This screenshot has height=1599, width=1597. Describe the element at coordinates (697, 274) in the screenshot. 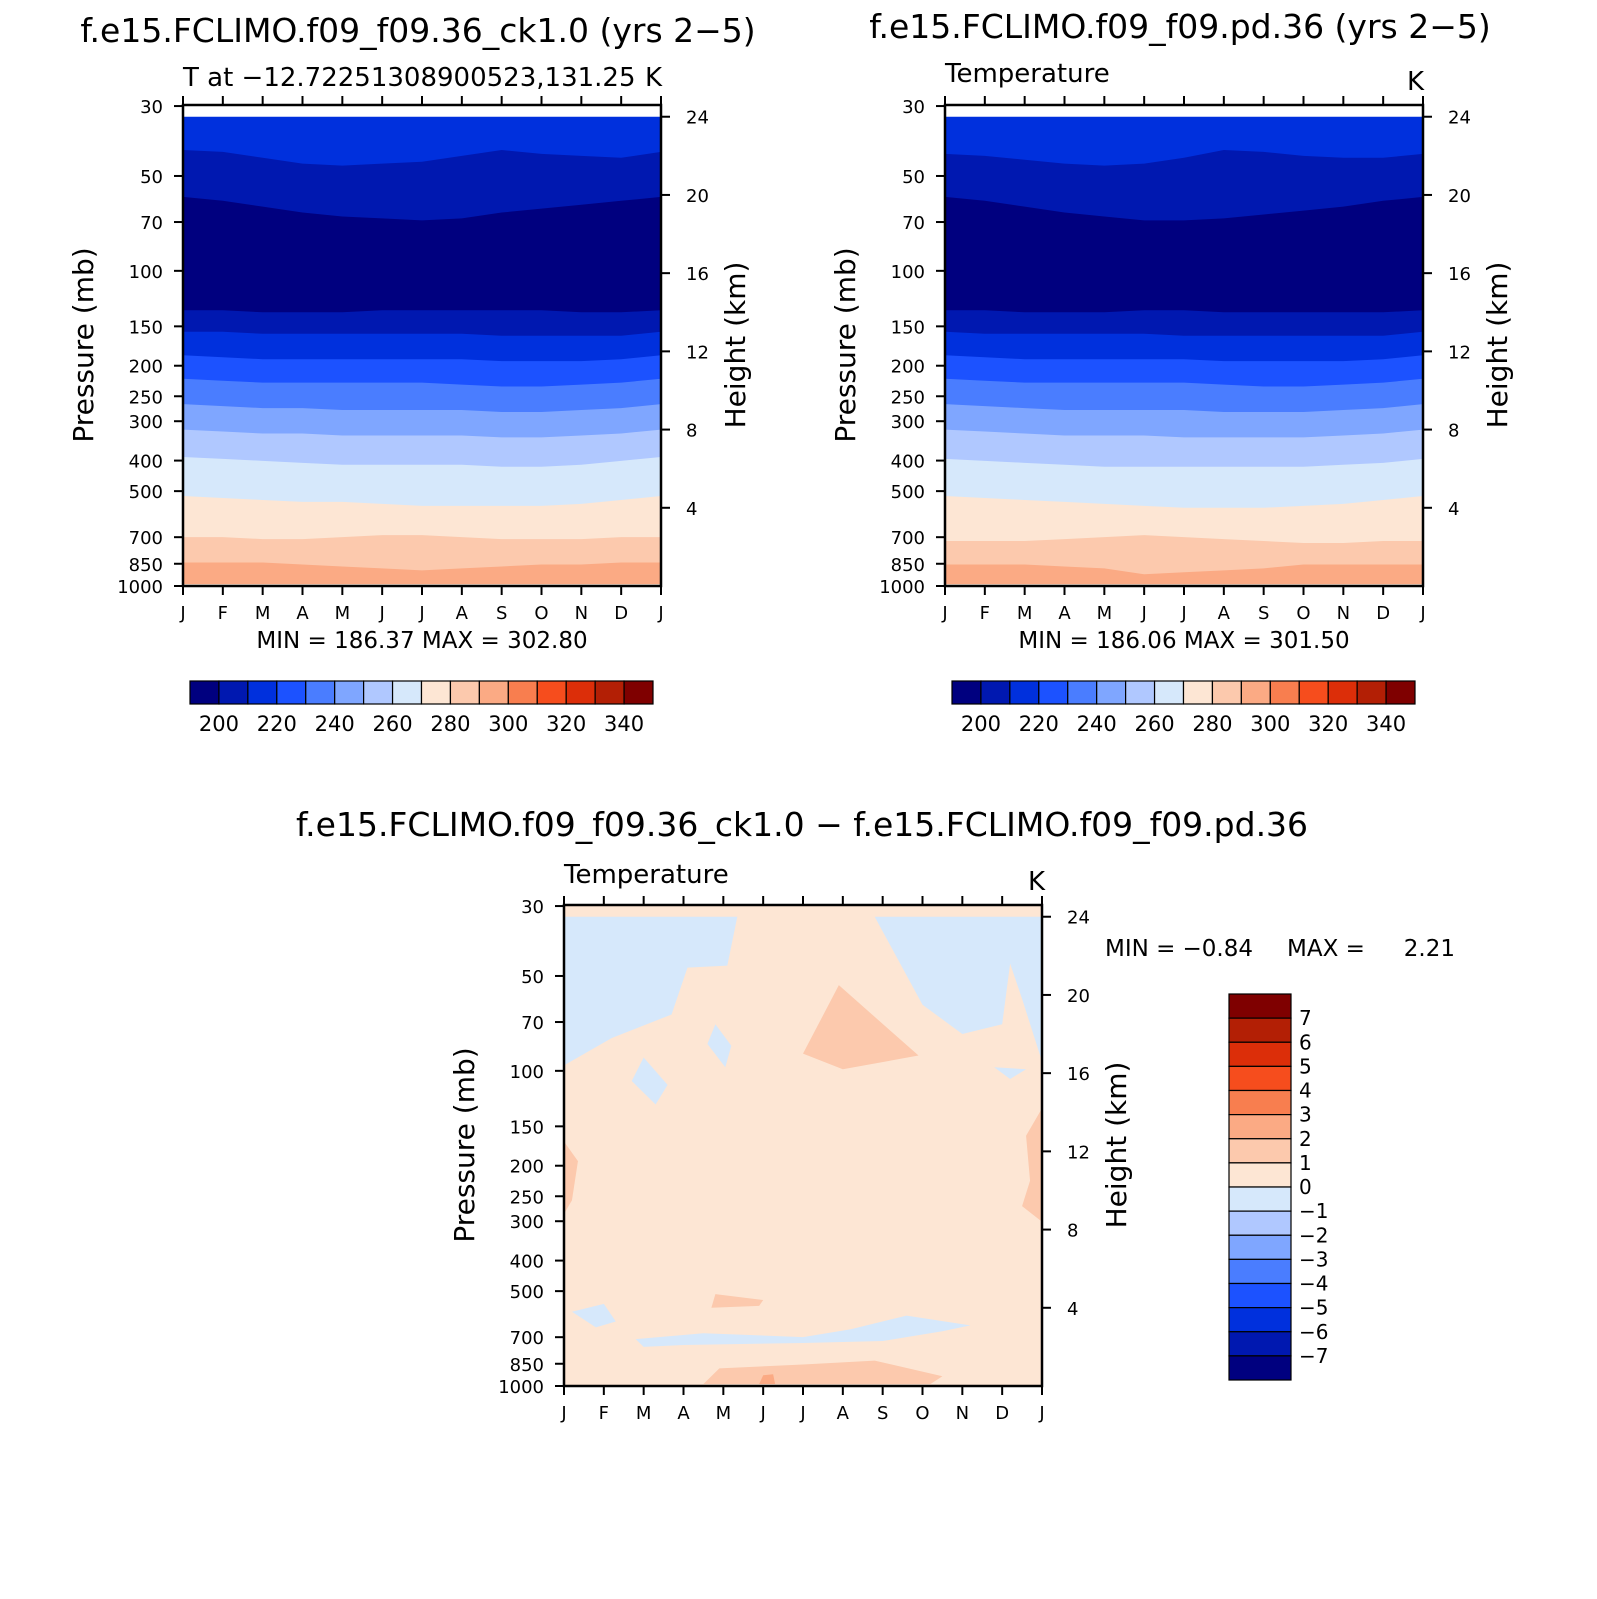

I see `panel-1-y-right-tick-label: 16` at that location.